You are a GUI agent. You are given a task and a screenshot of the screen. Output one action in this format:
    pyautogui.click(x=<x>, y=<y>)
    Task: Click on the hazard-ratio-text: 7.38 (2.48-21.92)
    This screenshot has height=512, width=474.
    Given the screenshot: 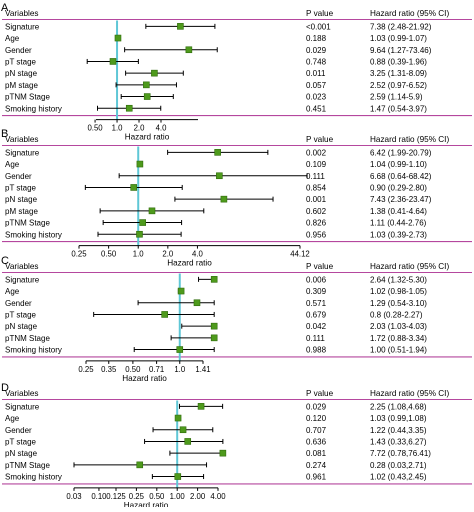 What is the action you would take?
    pyautogui.click(x=401, y=26)
    